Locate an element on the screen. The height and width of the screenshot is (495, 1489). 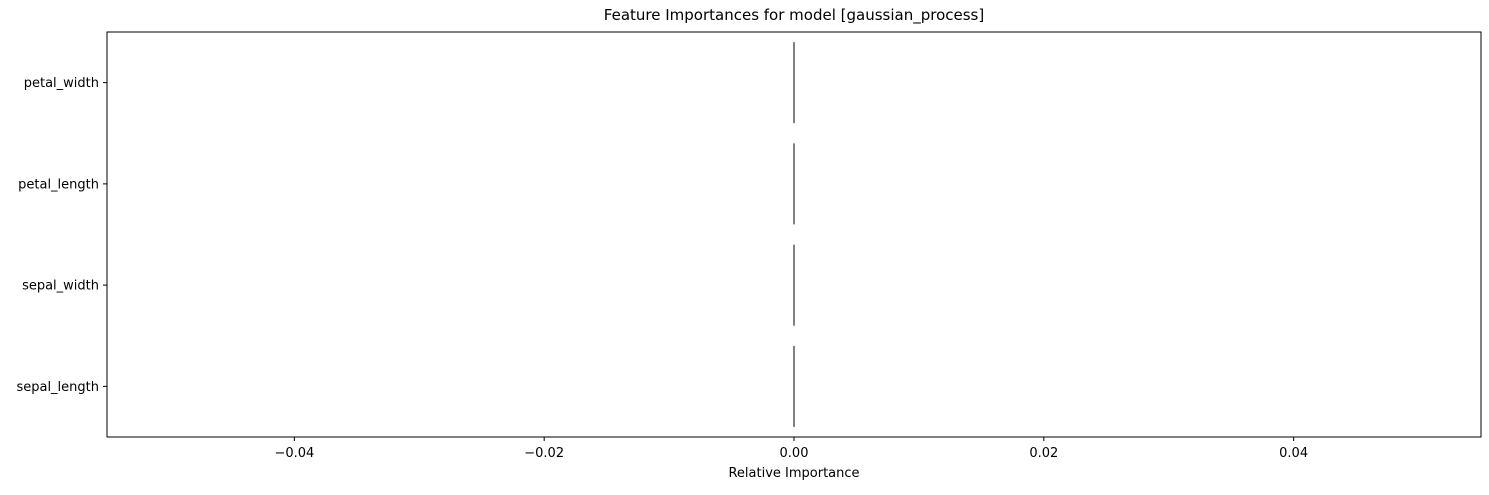
x-tick-label: 0.00 is located at coordinates (794, 453).